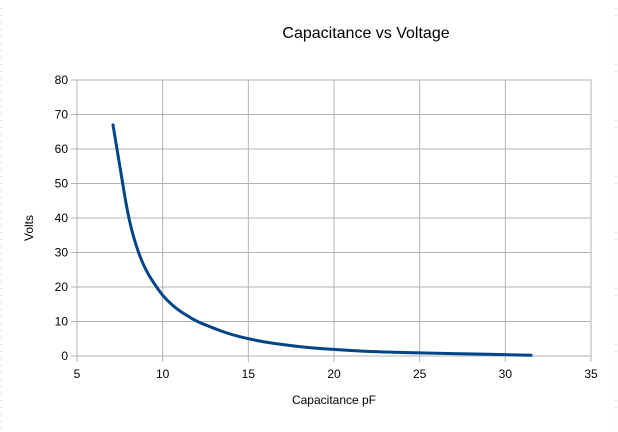  What do you see at coordinates (77, 374) in the screenshot?
I see `x-tick-label: 5` at bounding box center [77, 374].